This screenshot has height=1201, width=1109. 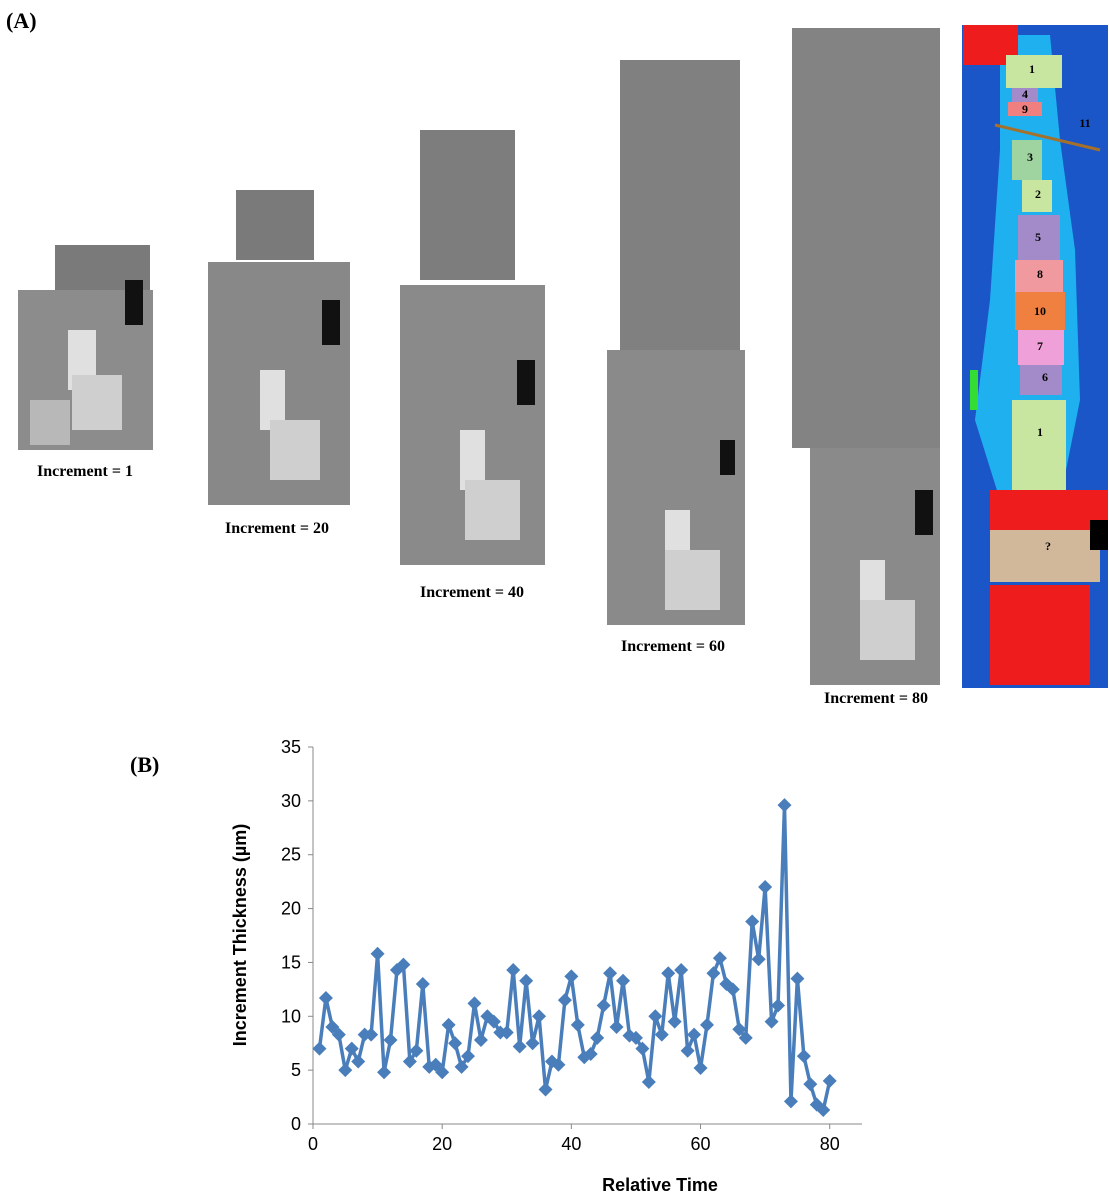 I want to click on y-tick-label: 0, so click(x=296, y=1124).